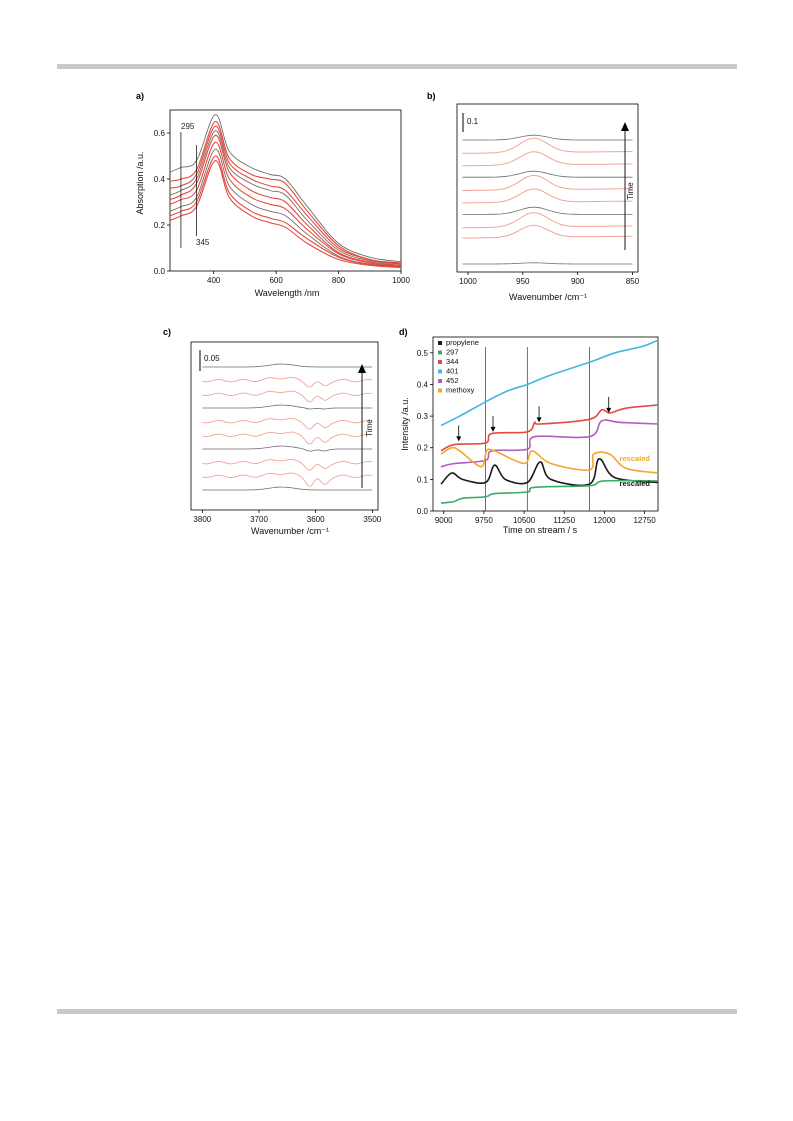 The width and height of the screenshot is (793, 1121). Describe the element at coordinates (140, 96) in the screenshot. I see `panel-a-label: a)` at that location.